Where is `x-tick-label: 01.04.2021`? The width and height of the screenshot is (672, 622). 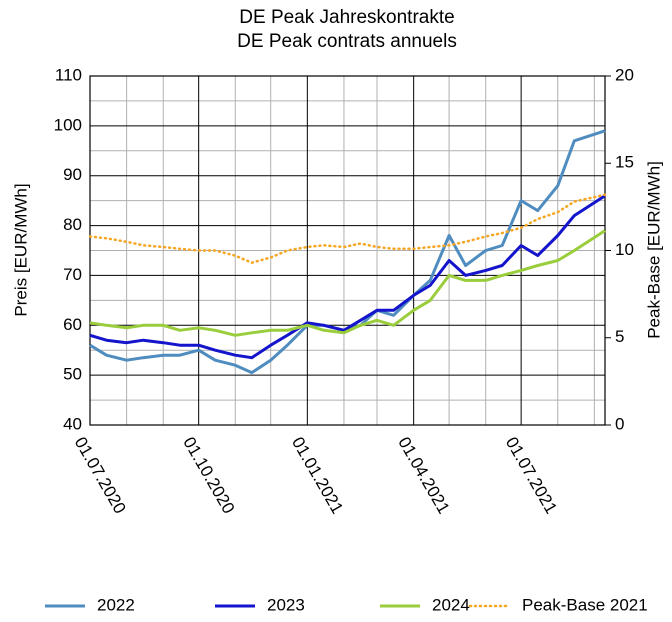 x-tick-label: 01.04.2021 is located at coordinates (423, 475).